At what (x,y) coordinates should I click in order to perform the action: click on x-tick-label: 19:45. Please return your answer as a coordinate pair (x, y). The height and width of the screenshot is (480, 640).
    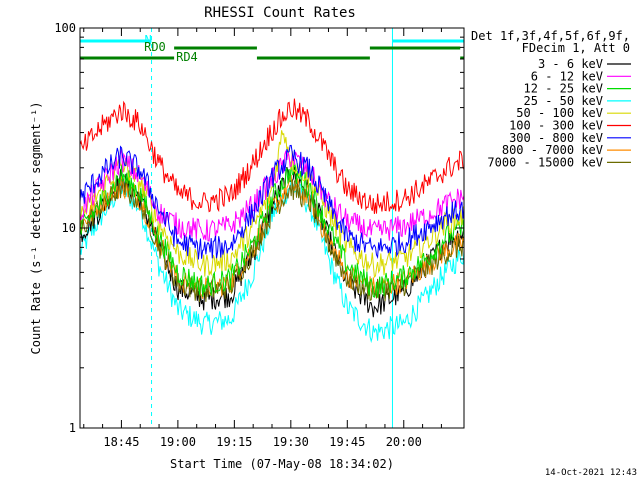
    Looking at the image, I should click on (347, 442).